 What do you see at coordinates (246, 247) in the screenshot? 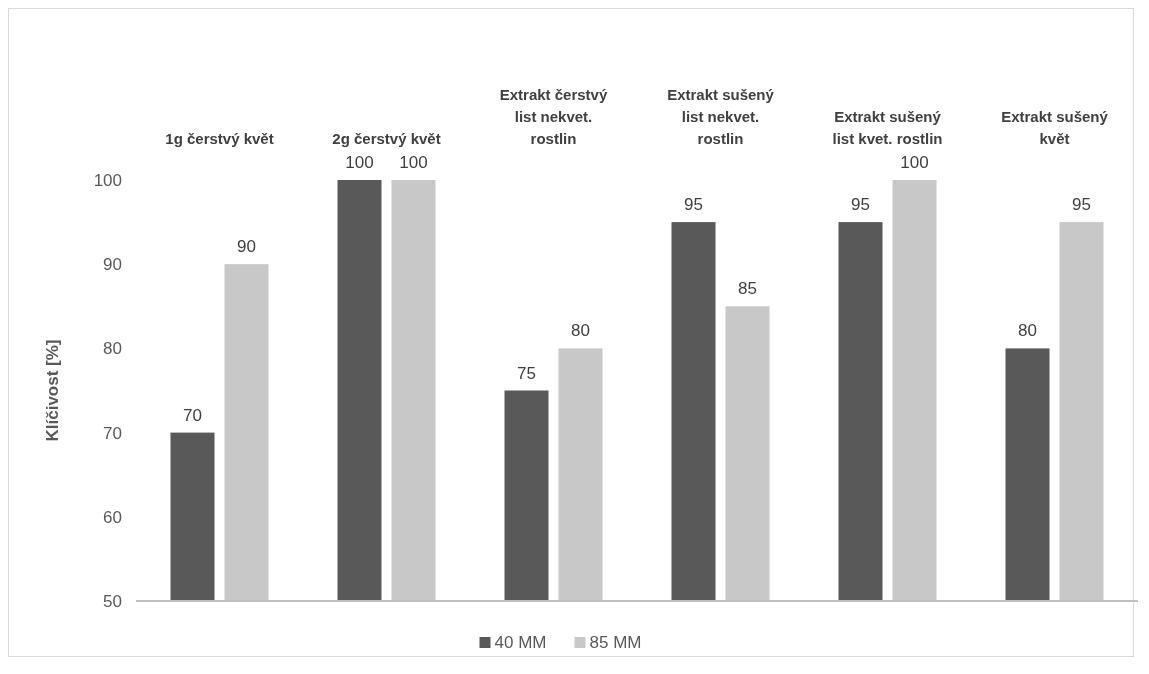
I see `data-label: 90` at bounding box center [246, 247].